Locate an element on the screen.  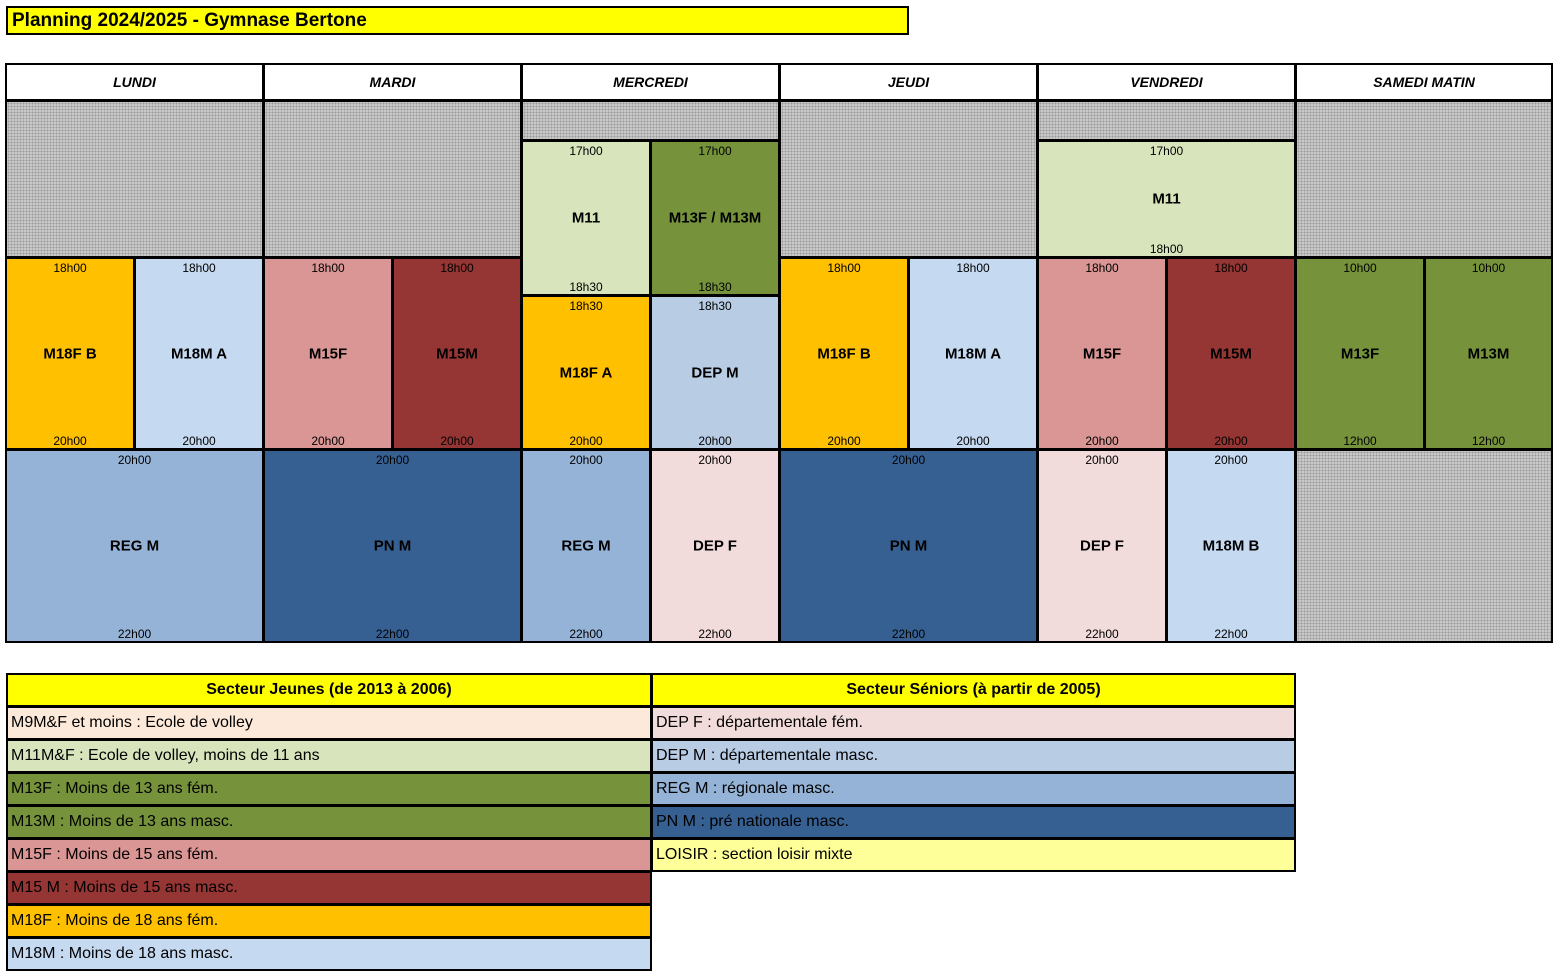
slot-team-name: M15M is located at coordinates (457, 353).